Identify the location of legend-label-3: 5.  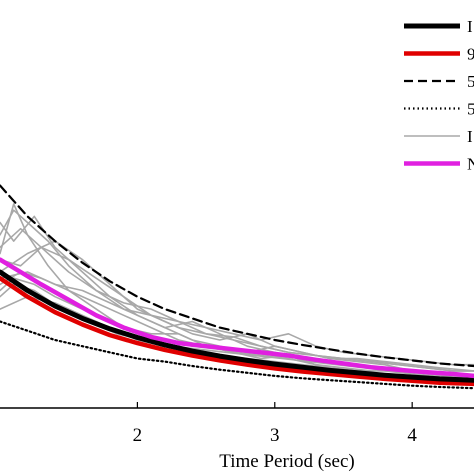
(470, 109).